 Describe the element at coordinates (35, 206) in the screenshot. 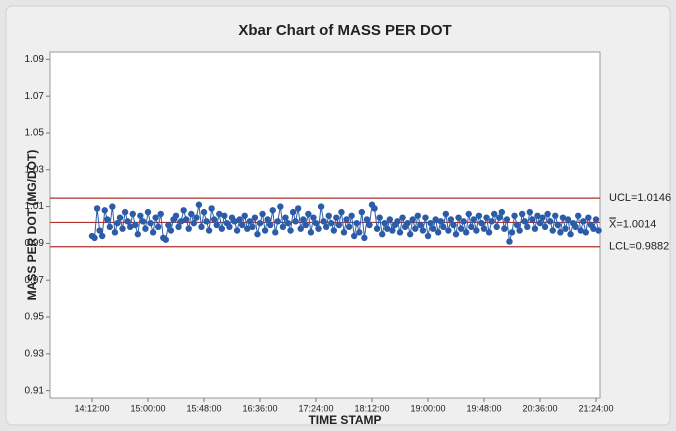

I see `y-tick-label: 1.01` at that location.